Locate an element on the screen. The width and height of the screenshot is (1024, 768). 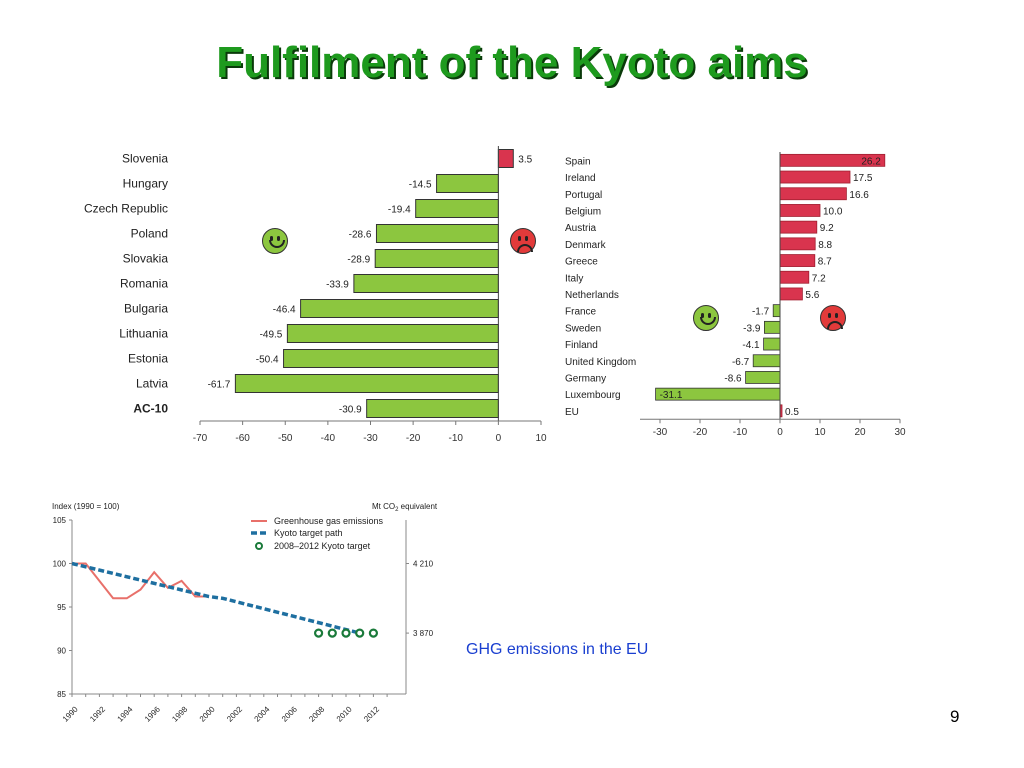
tick-label: 2008 is located at coordinates (316, 713).